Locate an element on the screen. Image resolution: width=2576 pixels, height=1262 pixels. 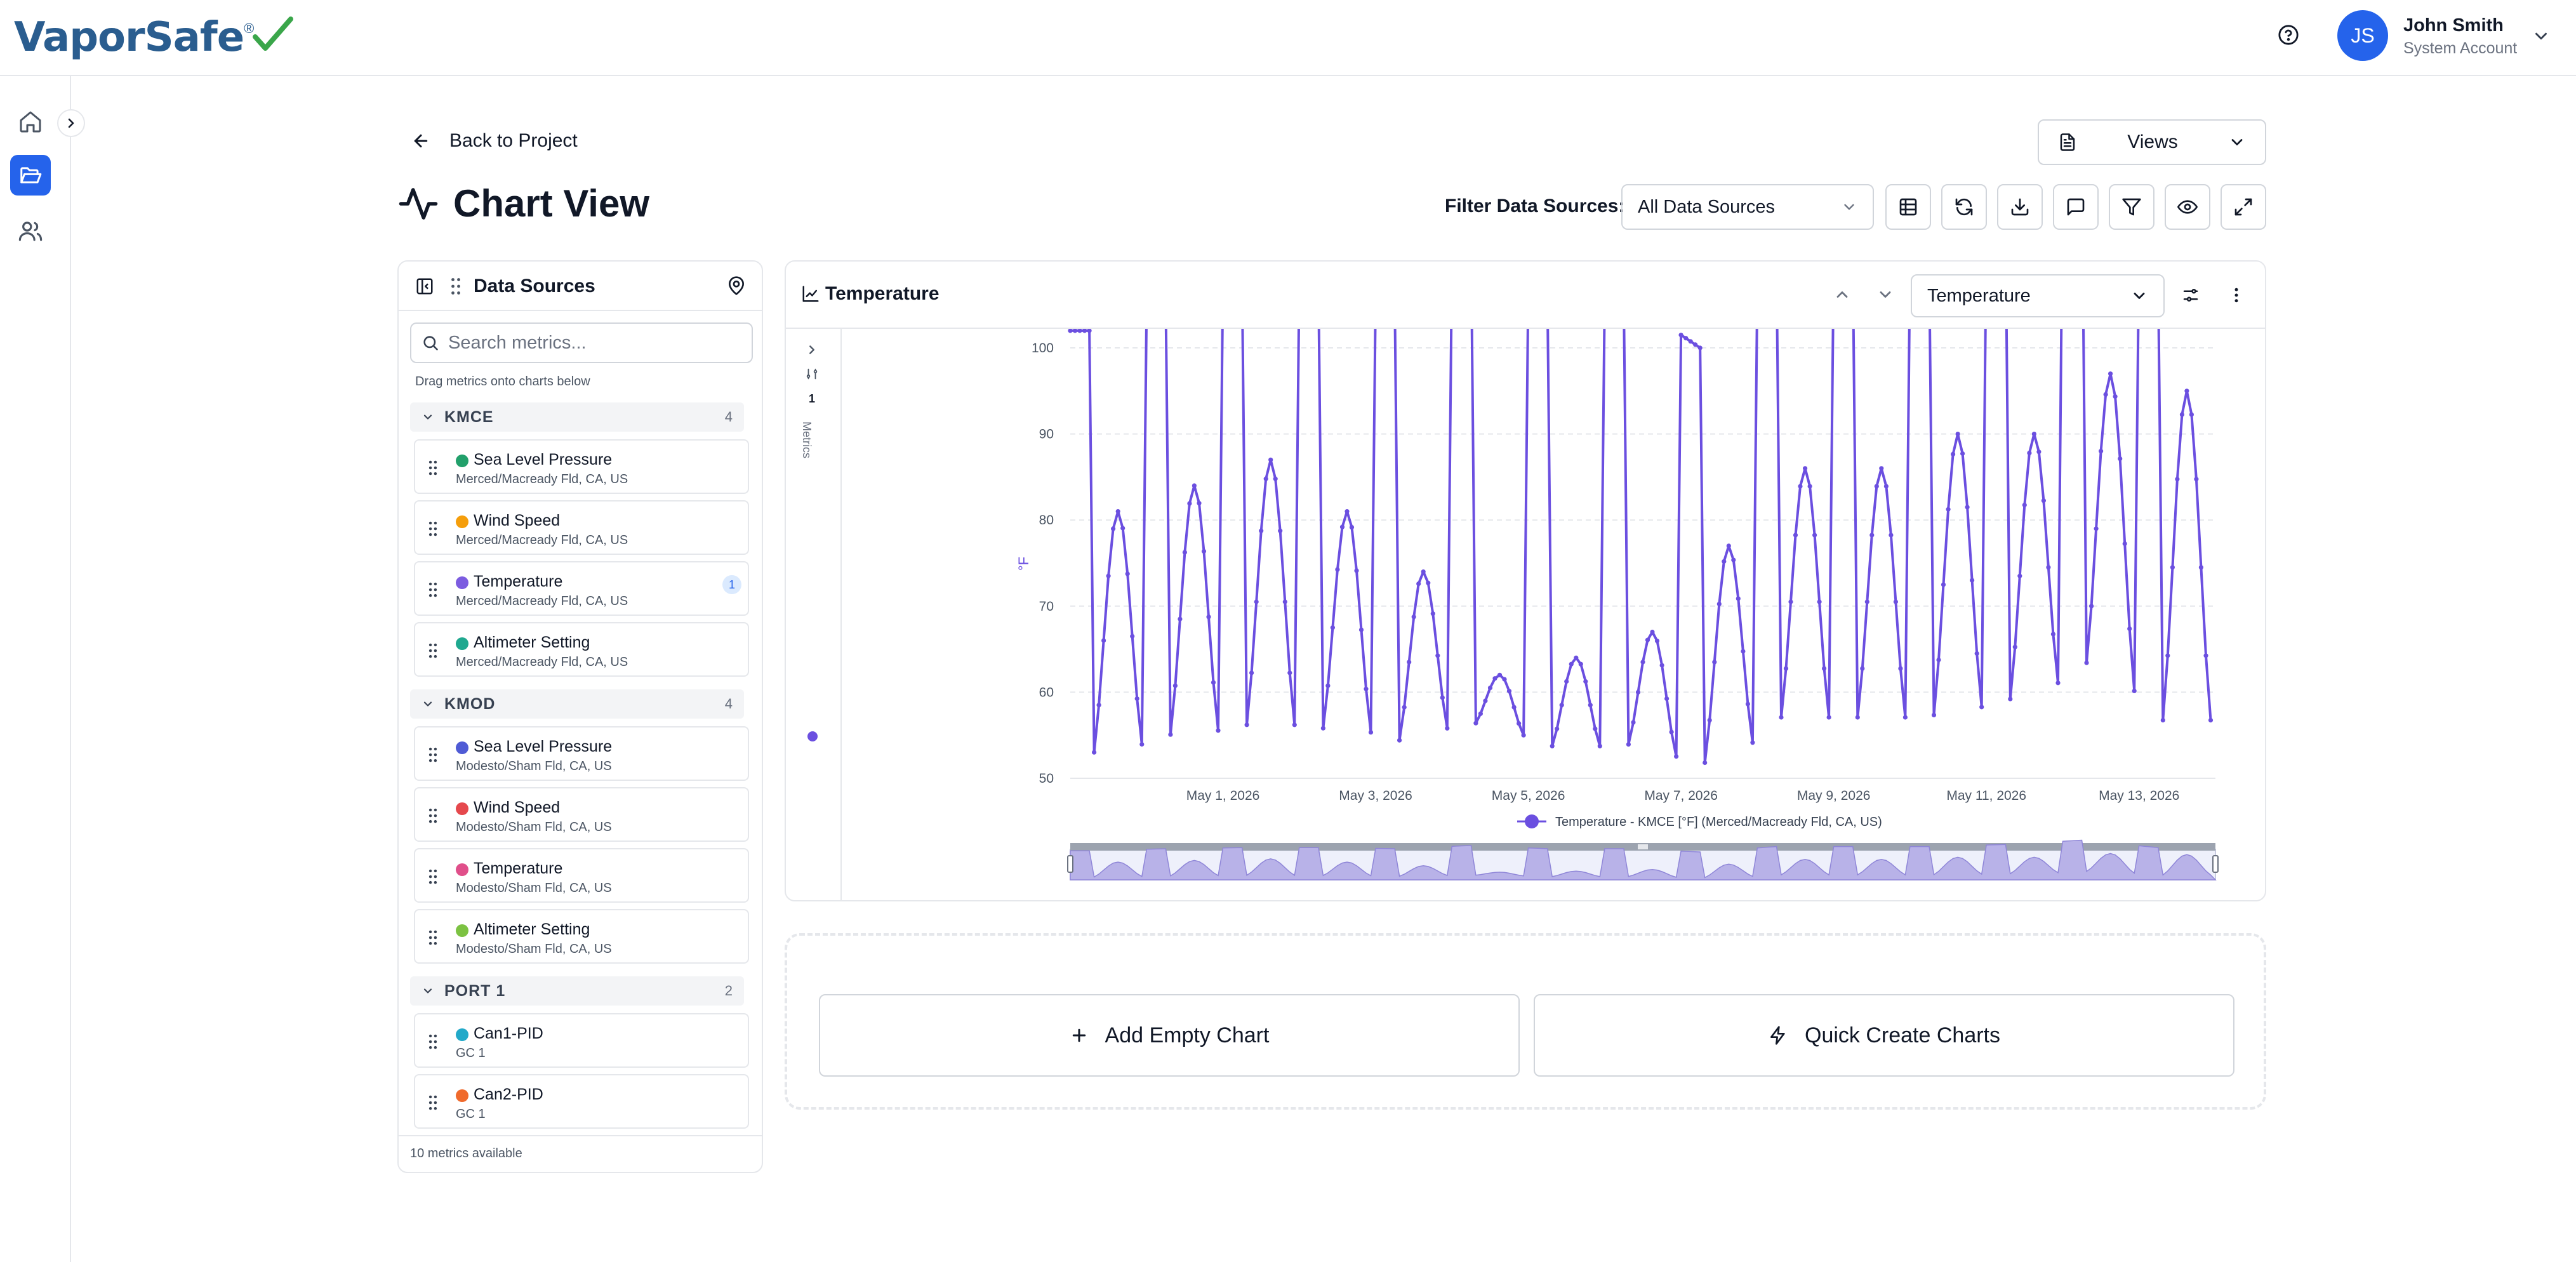
chevron-right-icon is located at coordinates (812, 350).